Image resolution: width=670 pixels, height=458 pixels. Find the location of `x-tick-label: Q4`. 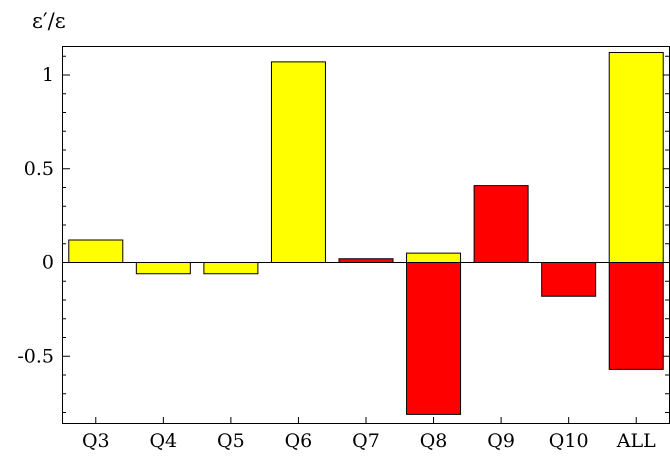

x-tick-label: Q4 is located at coordinates (163, 441).